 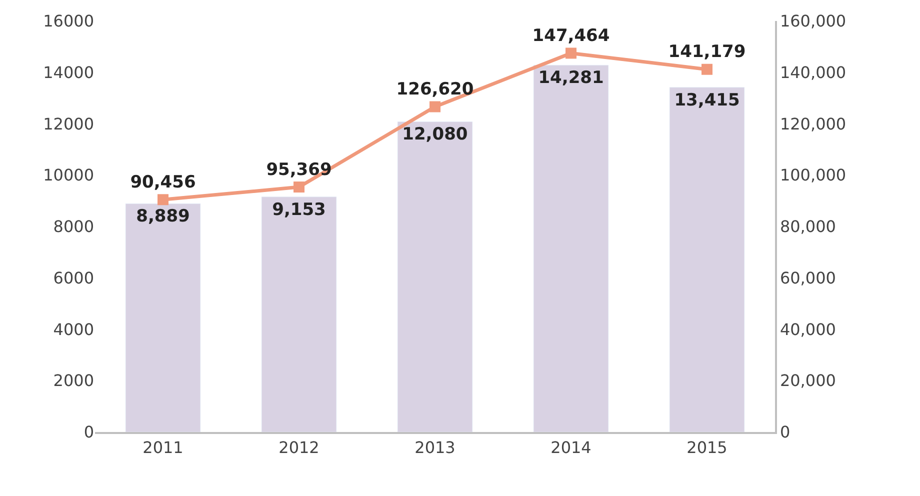 I want to click on y-tick-label: 8000, so click(x=73, y=226).